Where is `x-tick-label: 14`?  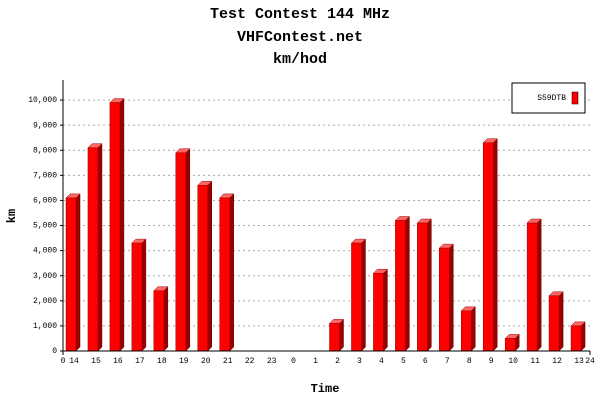
x-tick-label: 14 is located at coordinates (74, 361).